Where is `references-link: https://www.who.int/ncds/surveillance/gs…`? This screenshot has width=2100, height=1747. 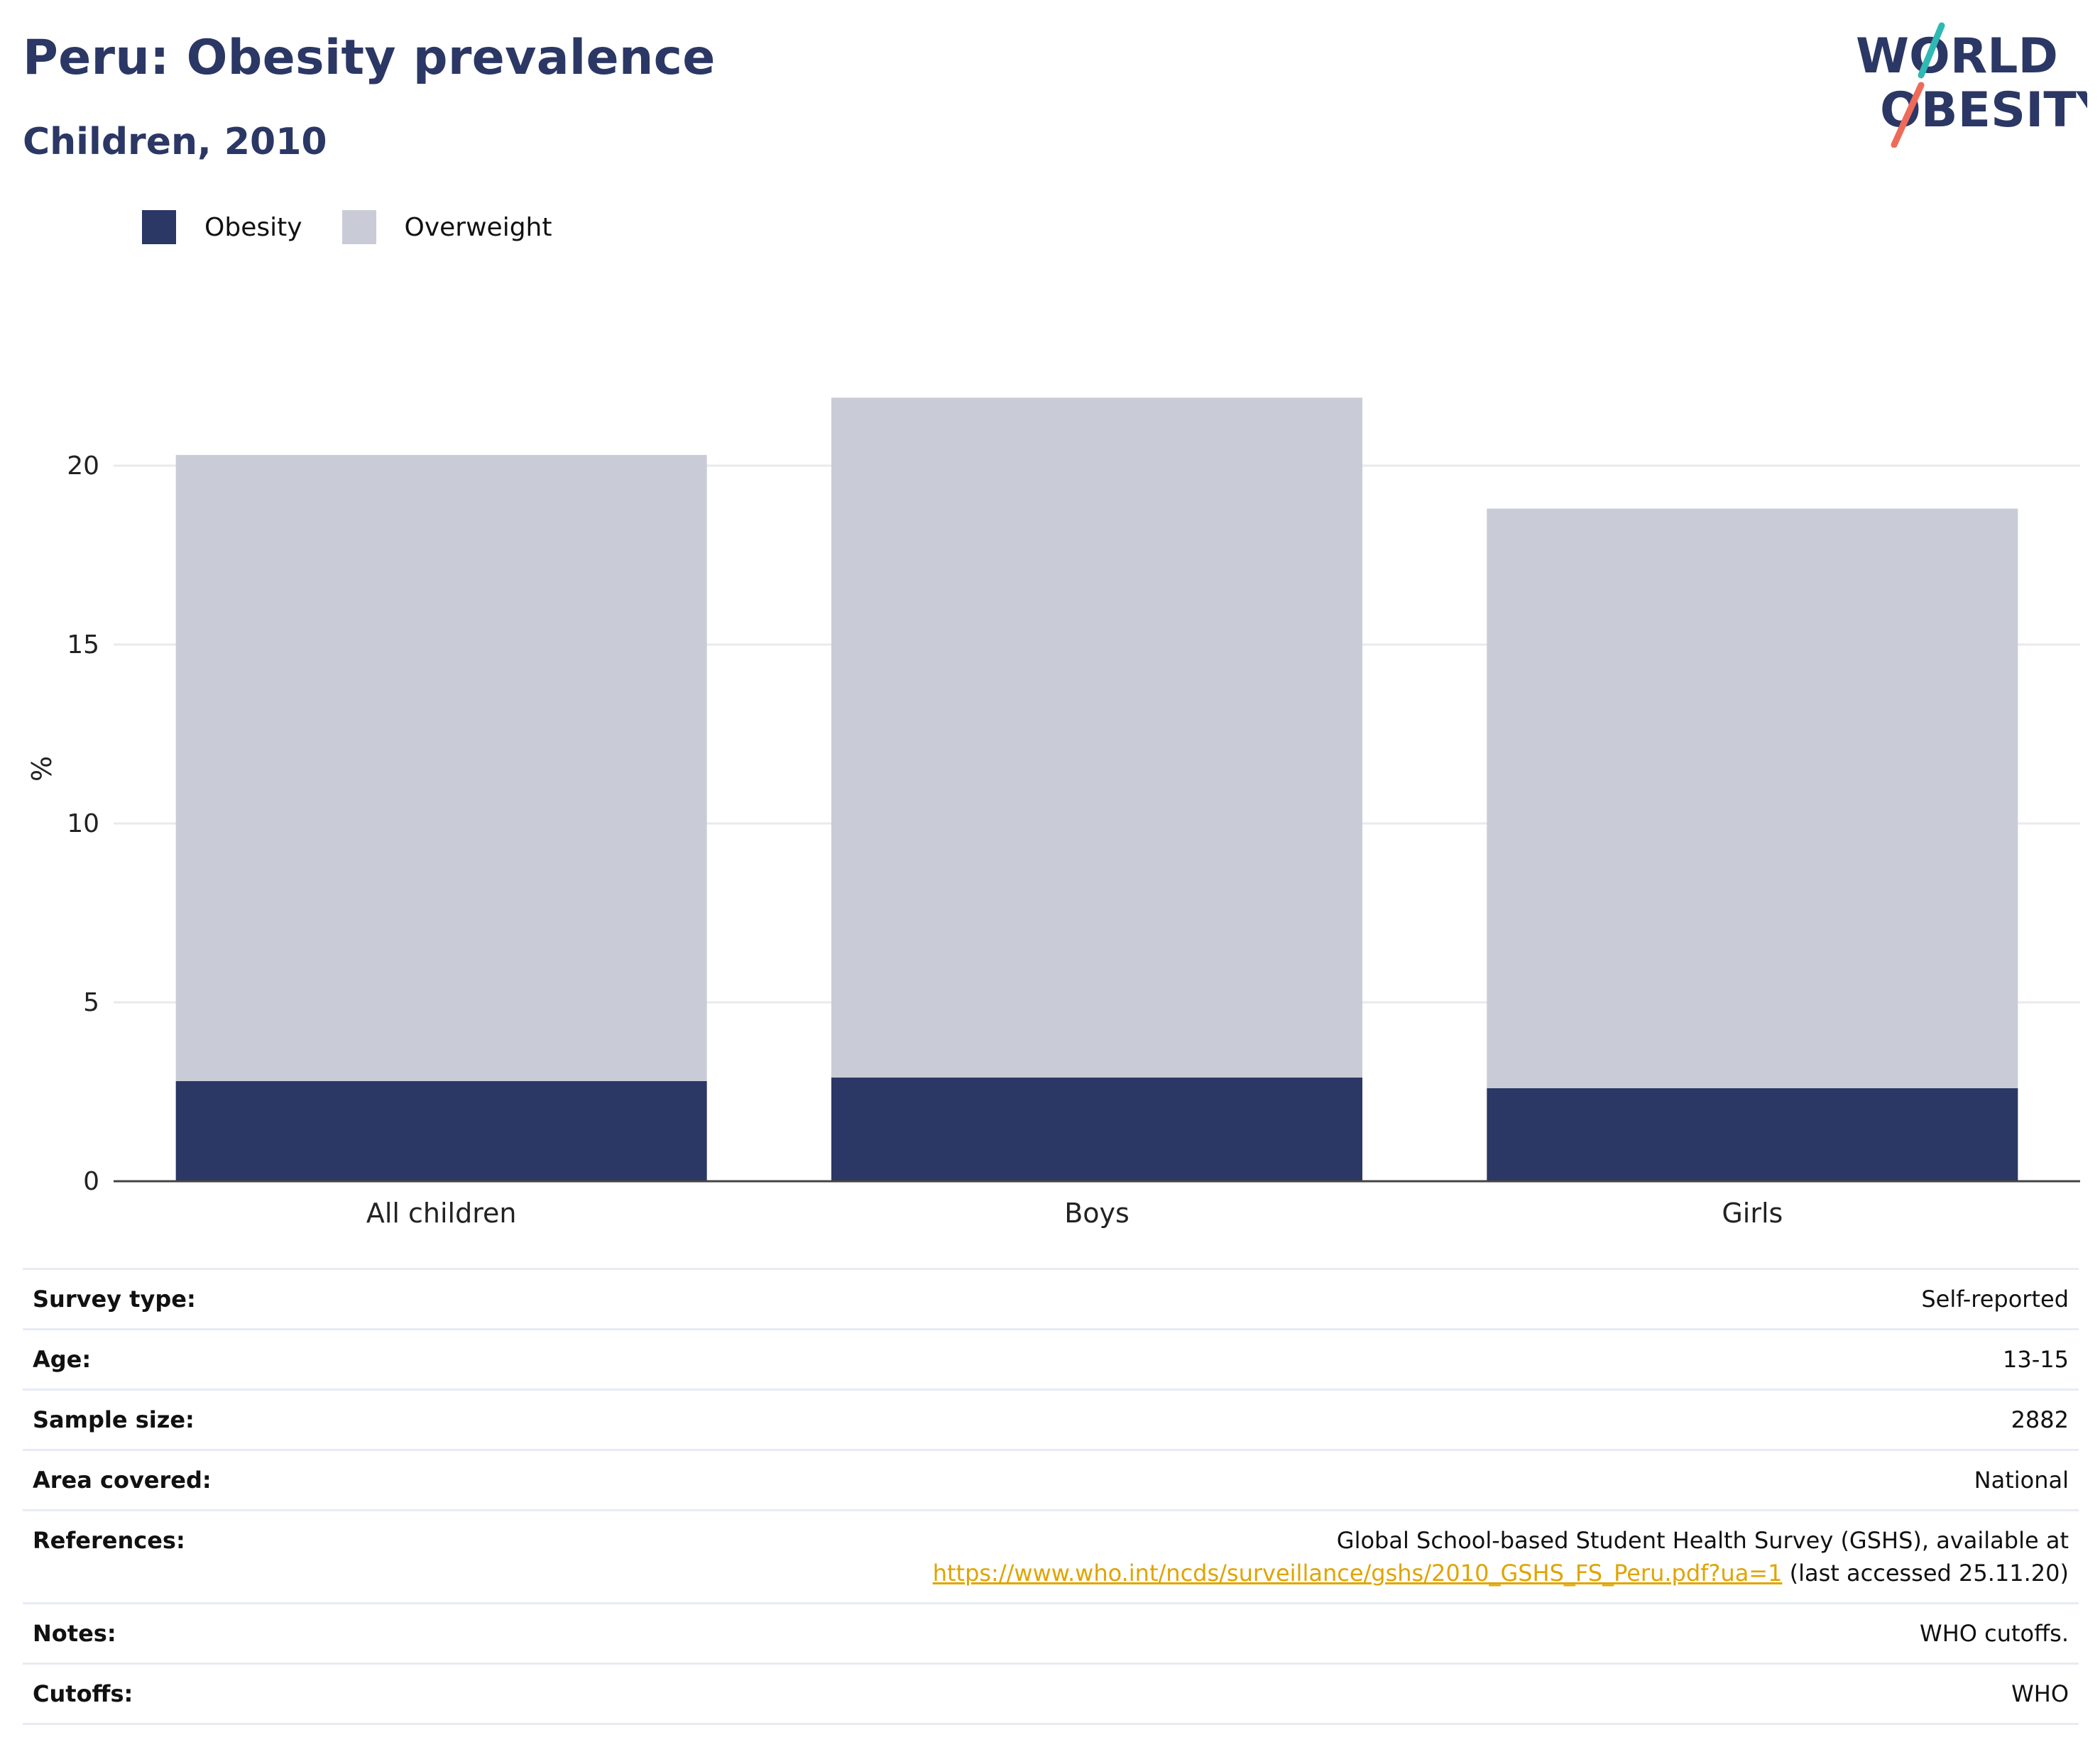 references-link: https://www.who.int/ncds/surveillance/gs… is located at coordinates (1357, 1573).